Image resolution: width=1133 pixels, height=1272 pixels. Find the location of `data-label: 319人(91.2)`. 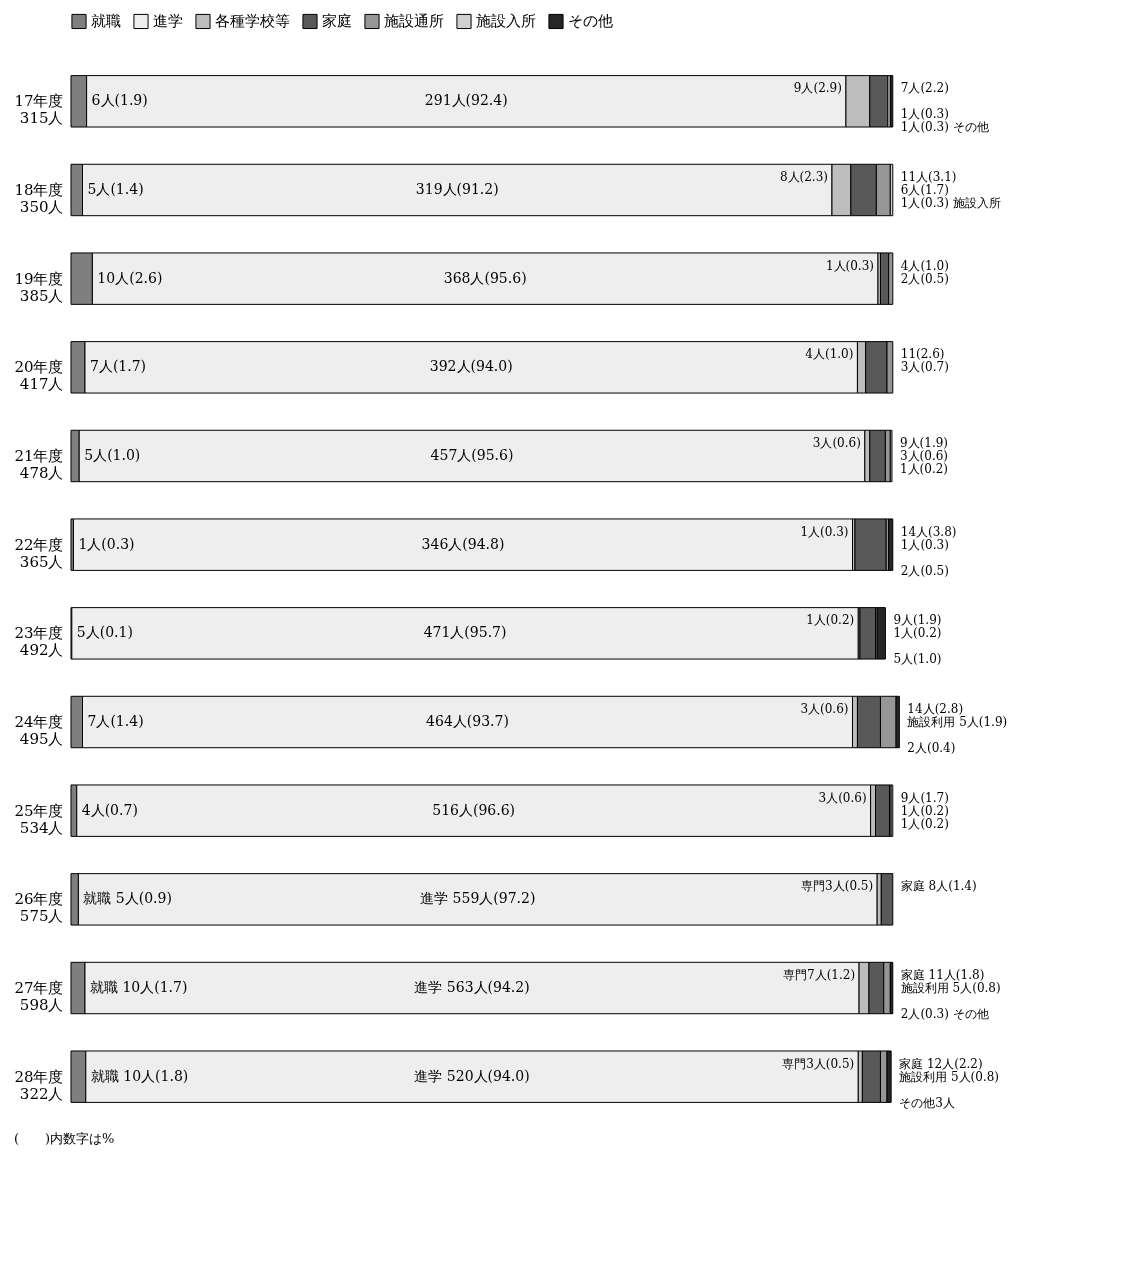

data-label: 319人(91.2) is located at coordinates (457, 188).